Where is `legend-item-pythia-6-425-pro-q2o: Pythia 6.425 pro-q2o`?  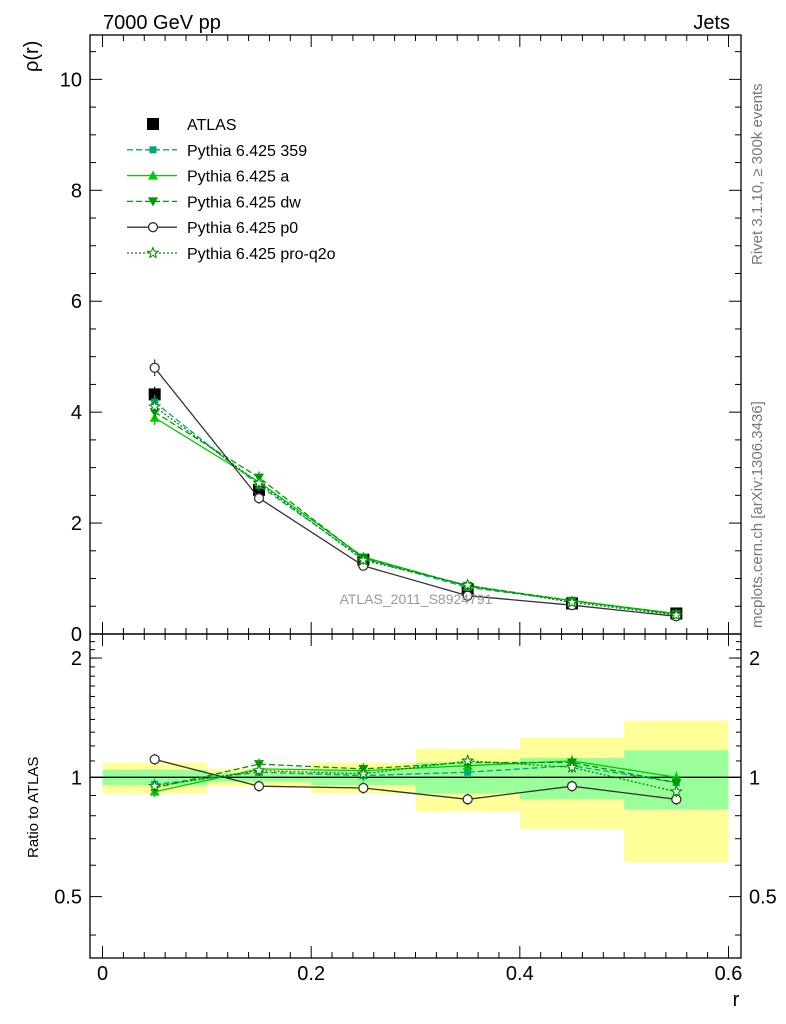 legend-item-pythia-6-425-pro-q2o: Pythia 6.425 pro-q2o is located at coordinates (231, 254).